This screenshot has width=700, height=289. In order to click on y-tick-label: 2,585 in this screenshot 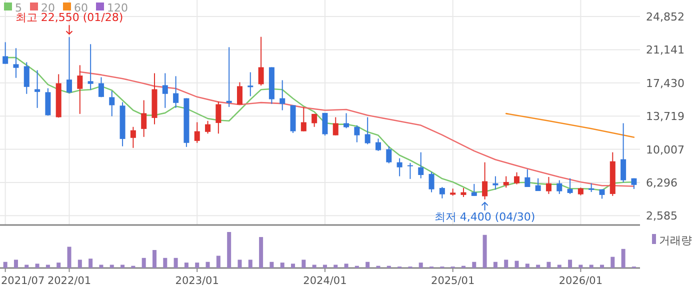, I will do `click(662, 216)`.